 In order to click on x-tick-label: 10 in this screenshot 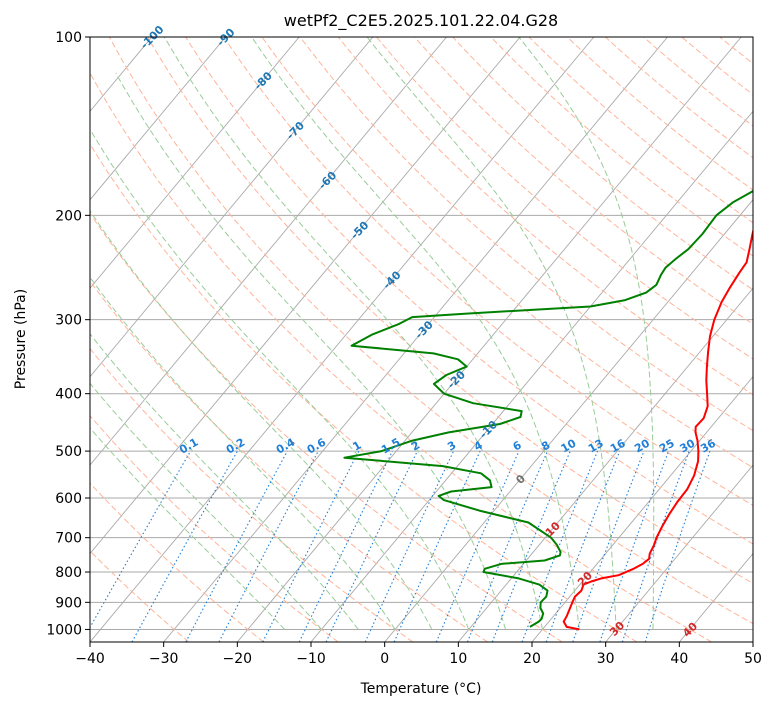, I will do `click(458, 659)`.